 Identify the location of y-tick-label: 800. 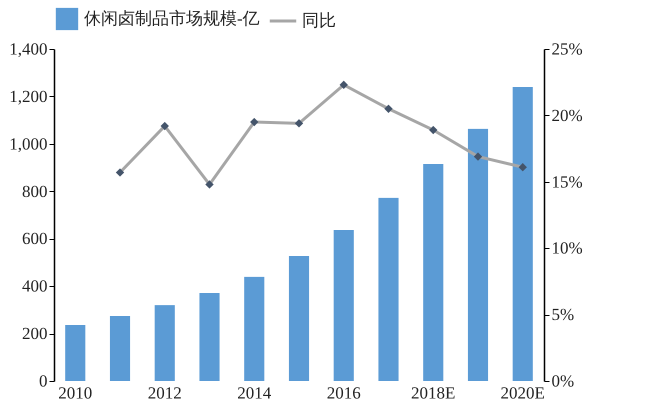
(35, 191).